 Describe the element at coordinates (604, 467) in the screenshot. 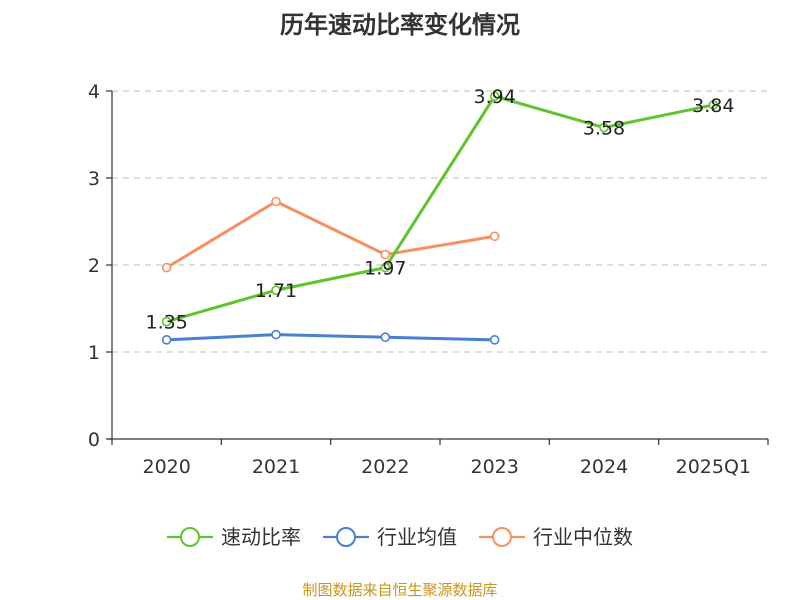

I see `x-tick-label: 2024` at that location.